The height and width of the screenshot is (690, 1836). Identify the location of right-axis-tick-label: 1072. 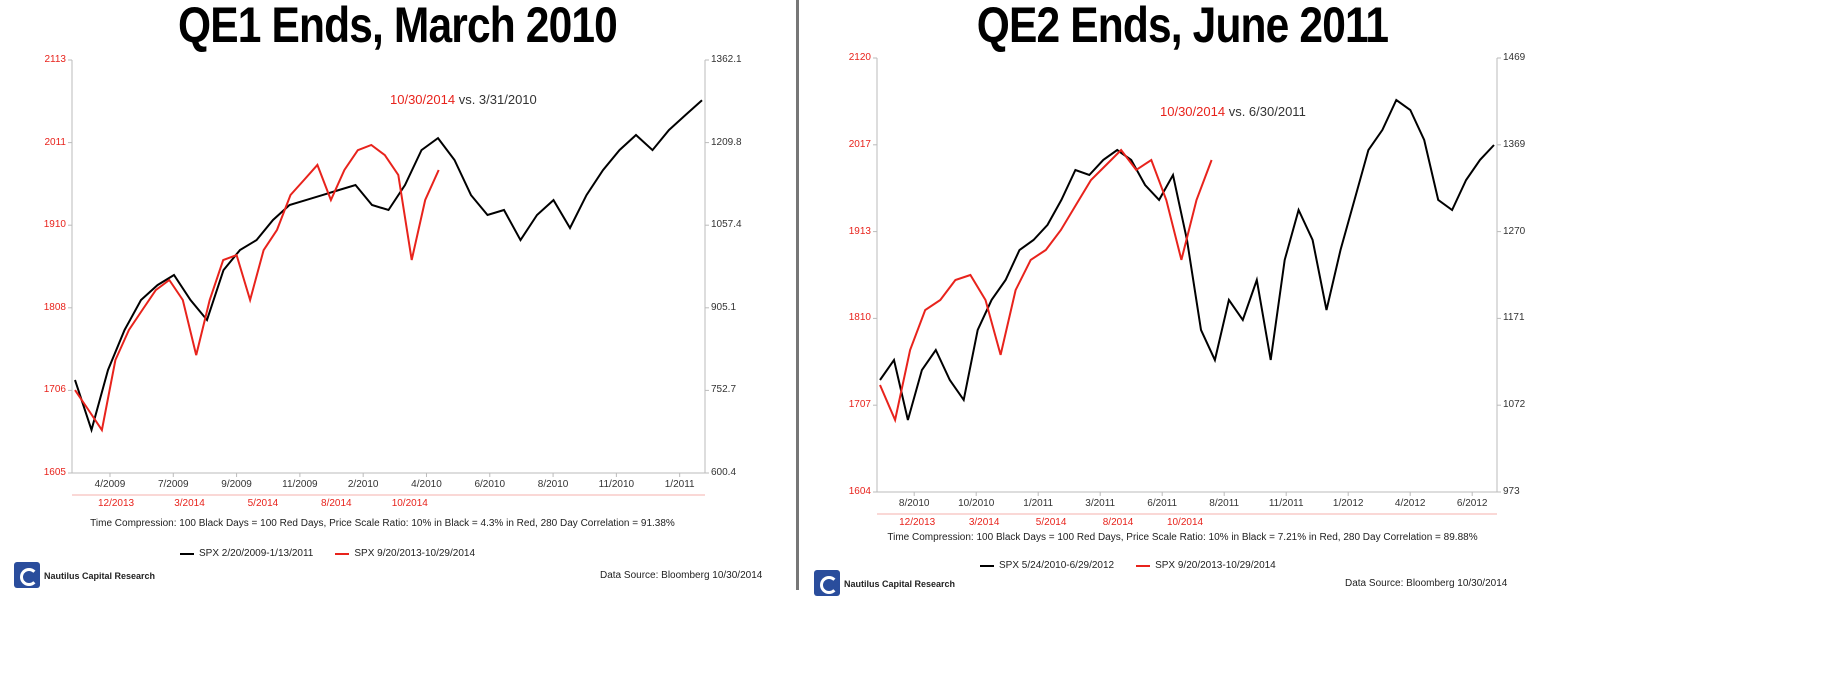
(1514, 405).